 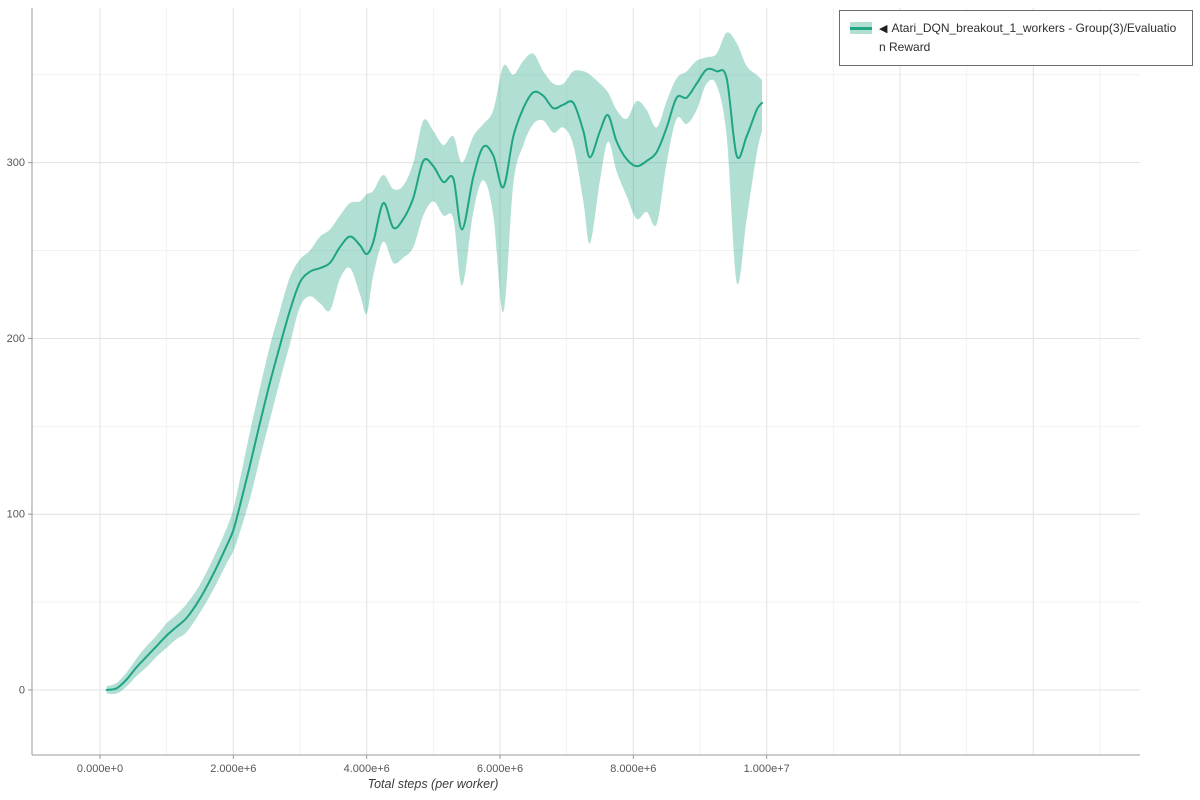 What do you see at coordinates (233, 769) in the screenshot?
I see `x-tick-label: 2.000e+6` at bounding box center [233, 769].